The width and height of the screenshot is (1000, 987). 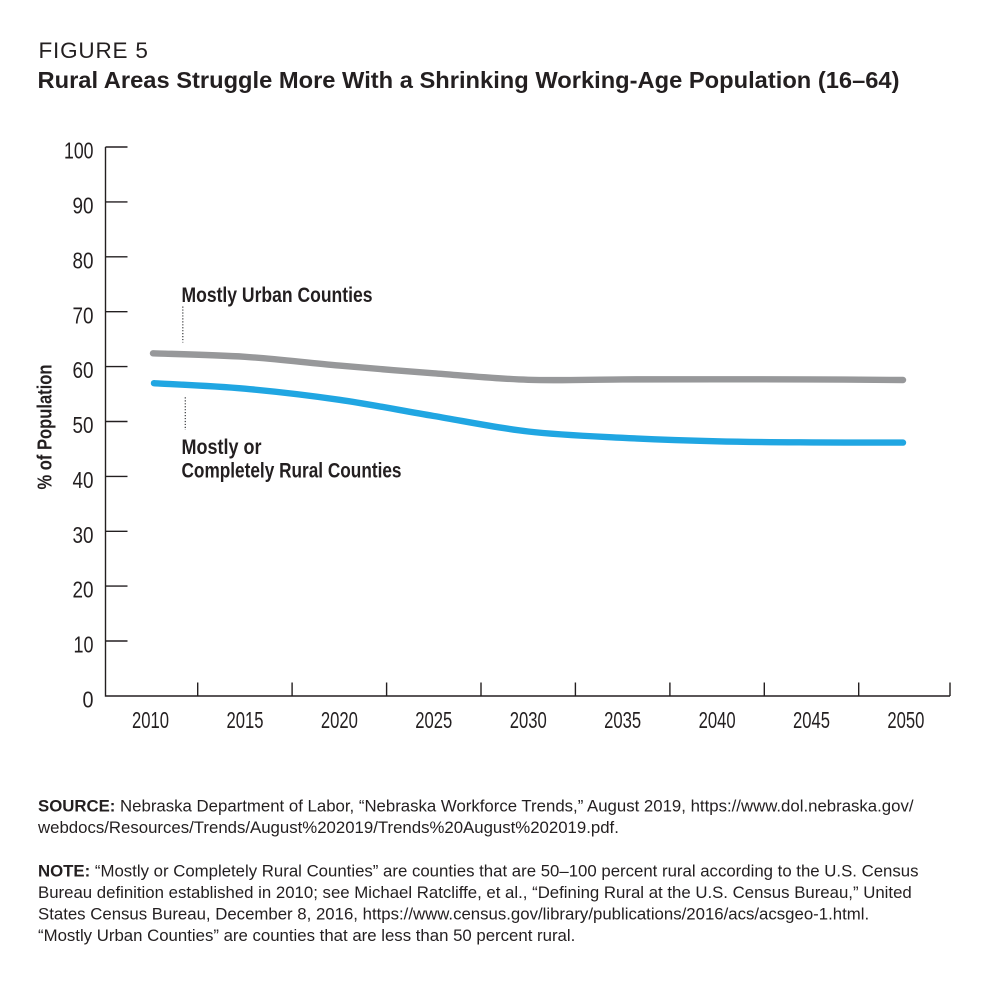 I want to click on svg-text: 70, so click(x=83, y=315).